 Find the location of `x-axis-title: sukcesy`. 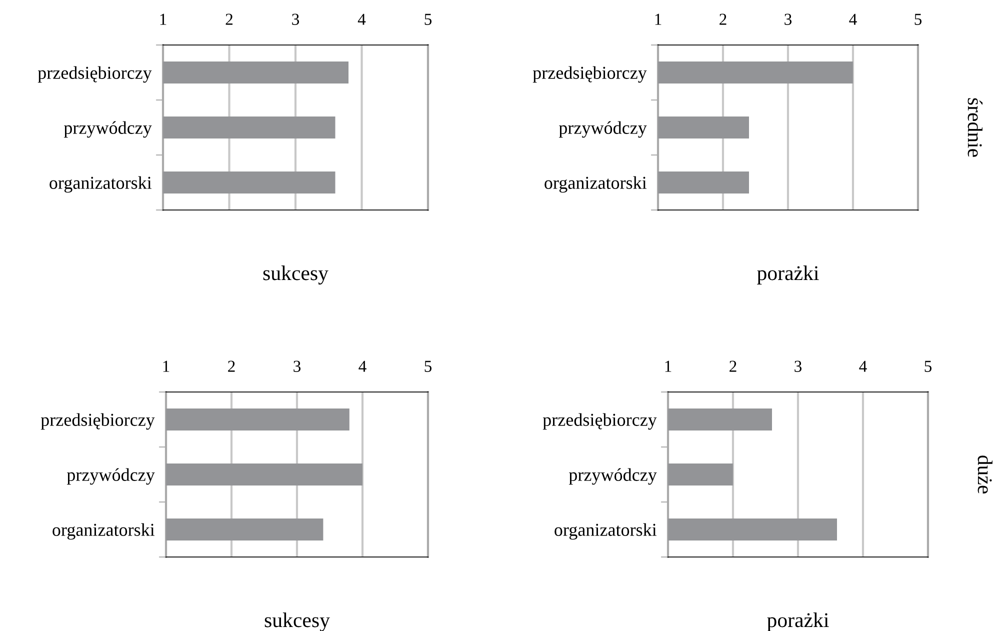

x-axis-title: sukcesy is located at coordinates (295, 275).